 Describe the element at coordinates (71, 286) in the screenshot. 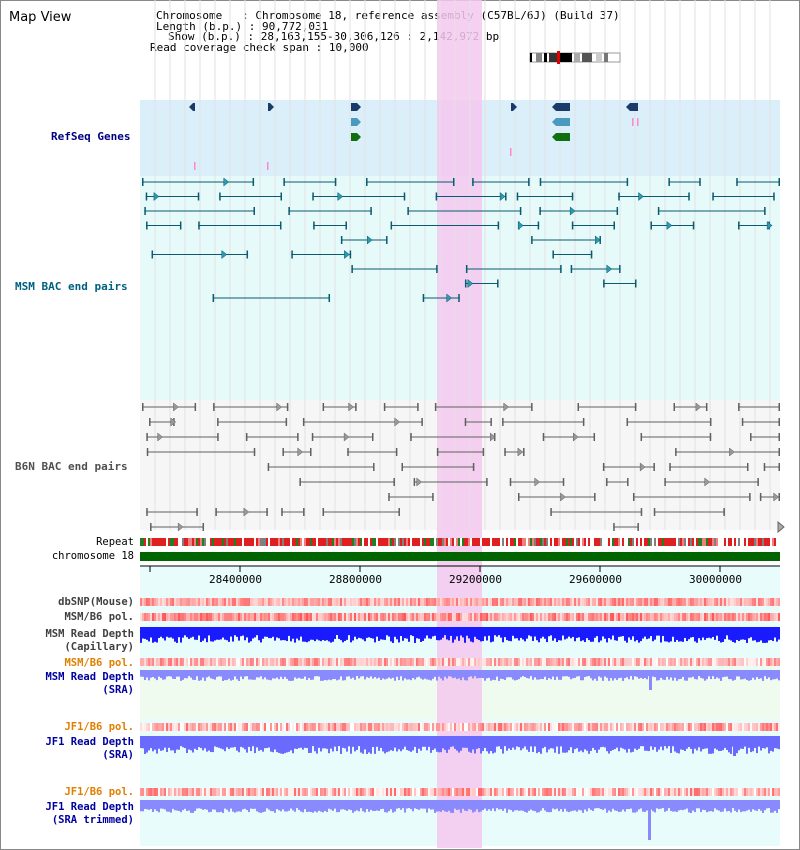

I see `track-label-msm-bac: MSM BAC end pairs` at that location.